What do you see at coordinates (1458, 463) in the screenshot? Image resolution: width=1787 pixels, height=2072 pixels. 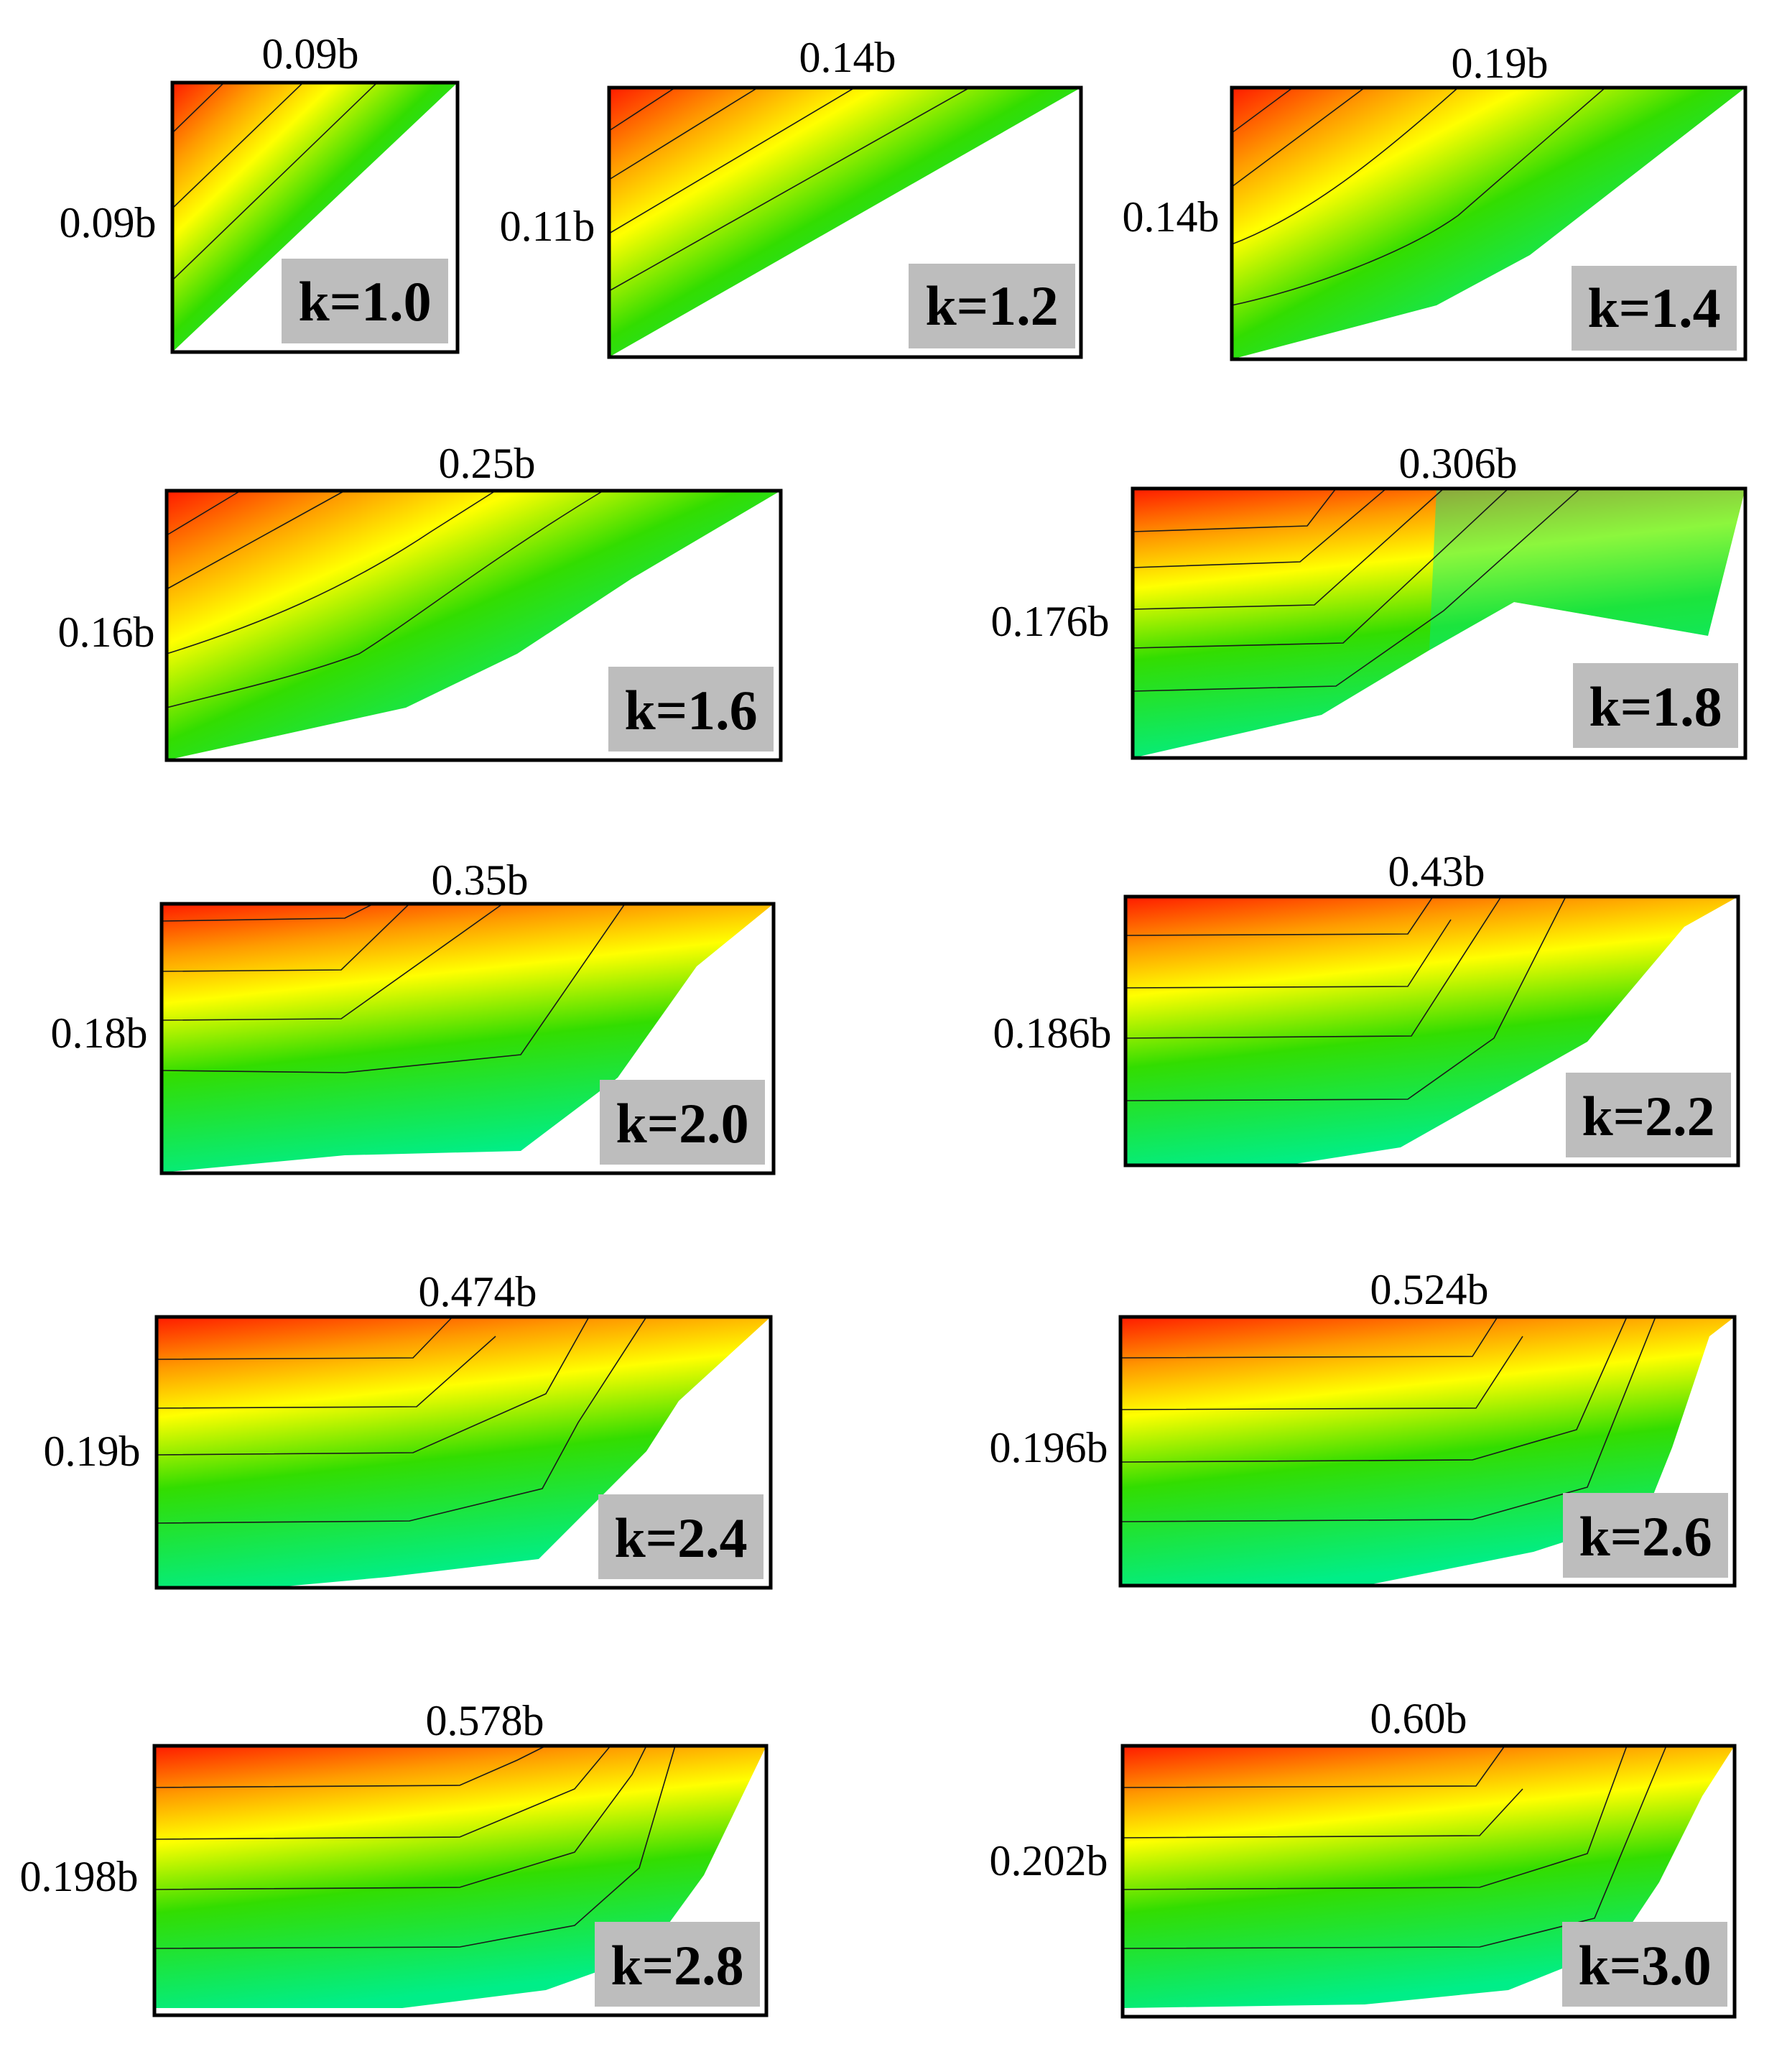 I see `width-label: 0.306b` at bounding box center [1458, 463].